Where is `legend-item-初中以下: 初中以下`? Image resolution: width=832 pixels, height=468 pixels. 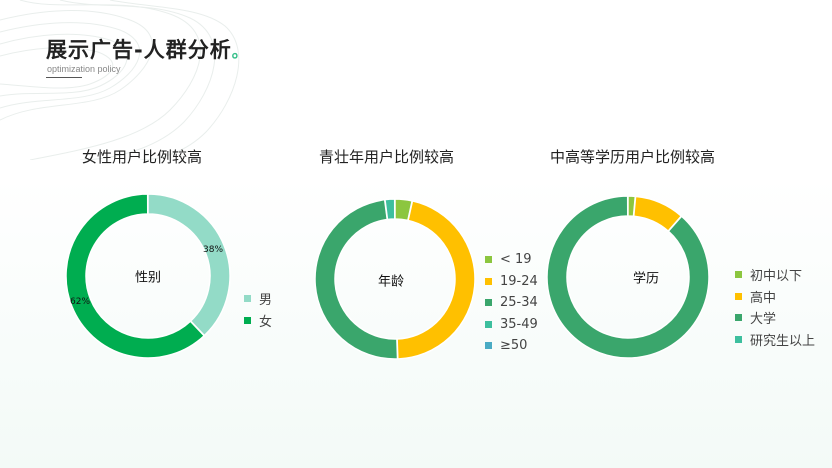
legend-item-初中以下: 初中以下 is located at coordinates (775, 275).